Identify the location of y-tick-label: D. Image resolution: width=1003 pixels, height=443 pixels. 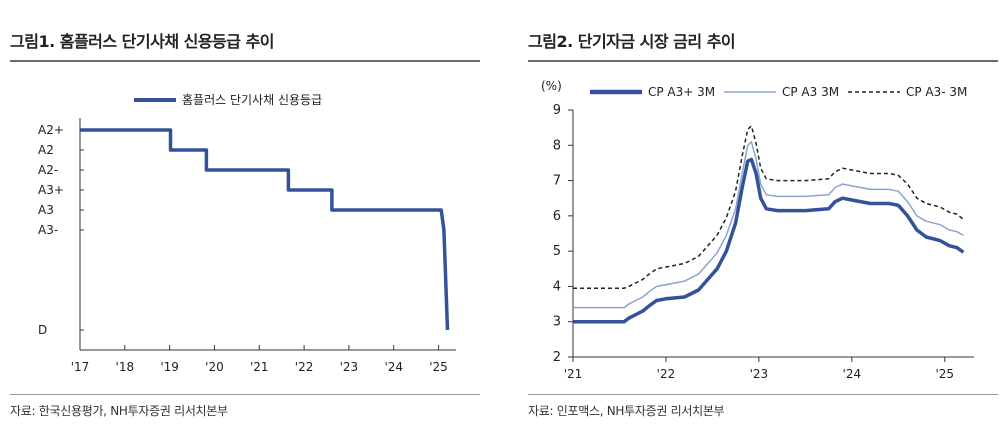
(42, 330).